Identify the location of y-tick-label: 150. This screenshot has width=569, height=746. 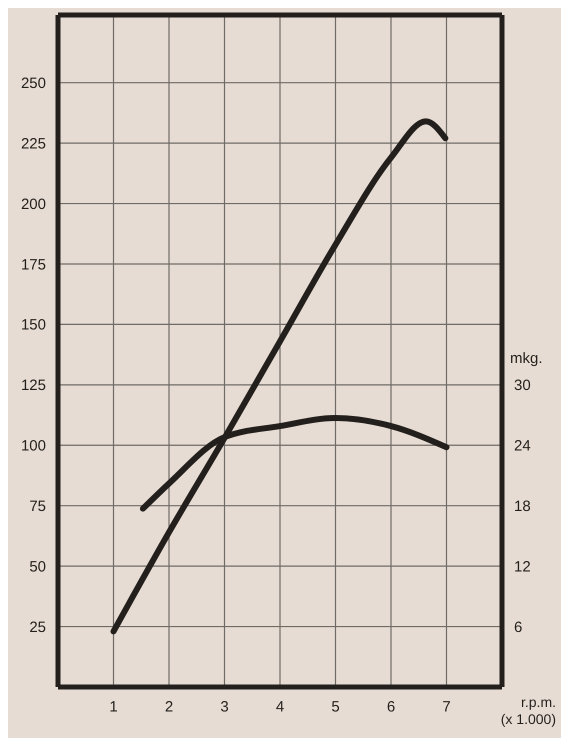
(33, 325).